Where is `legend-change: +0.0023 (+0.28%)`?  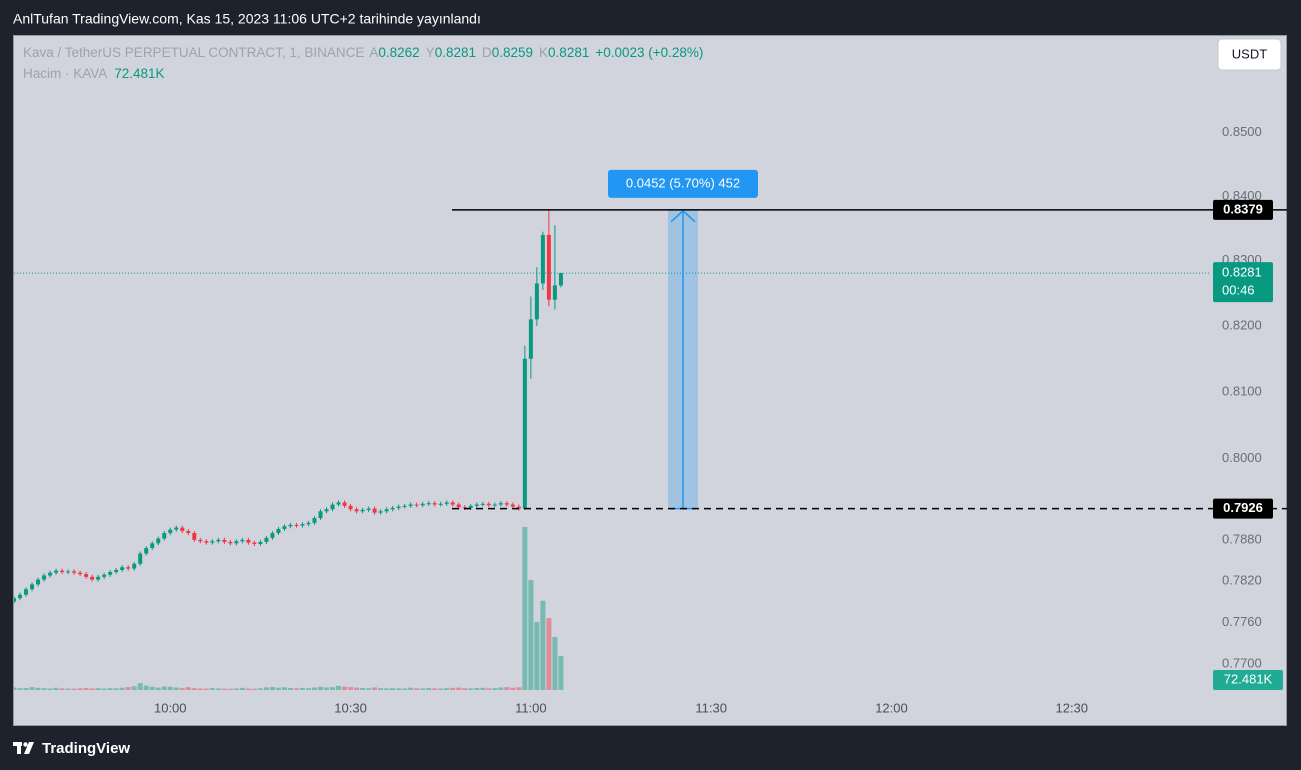
legend-change: +0.0023 (+0.28%) is located at coordinates (649, 52).